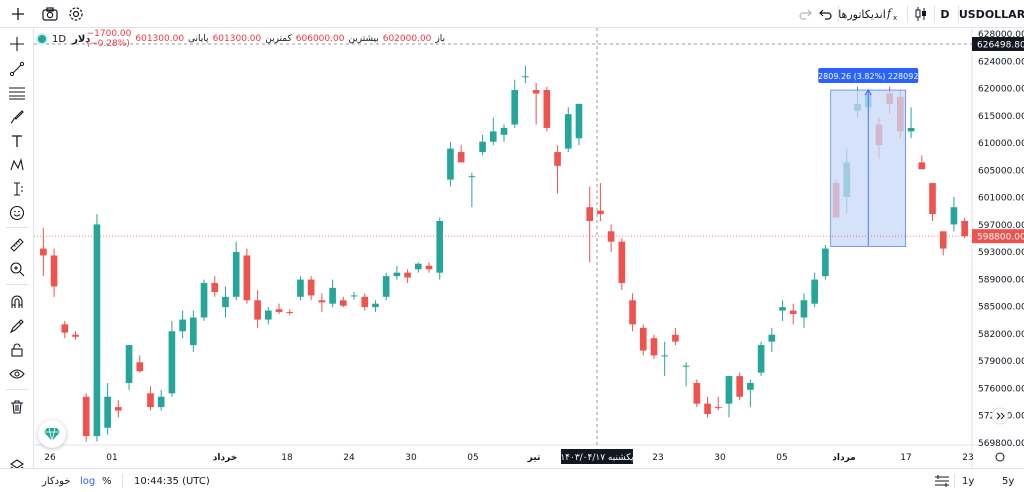 The width and height of the screenshot is (1024, 492). What do you see at coordinates (17, 407) in the screenshot?
I see `remove-drawings-tool` at bounding box center [17, 407].